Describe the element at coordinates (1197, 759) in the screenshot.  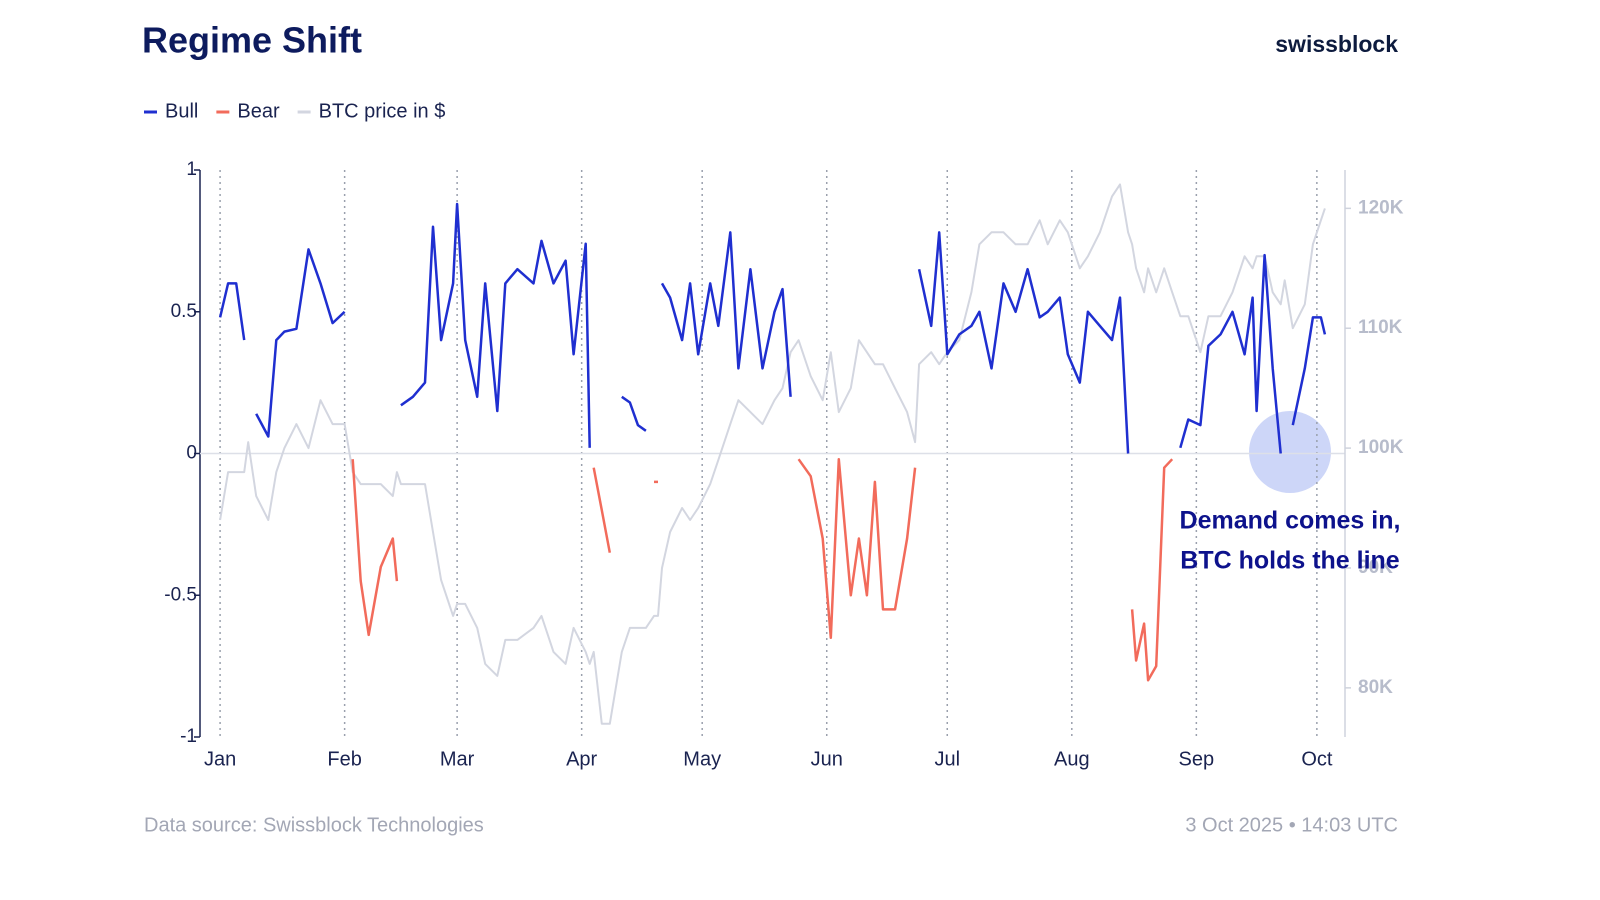
I see `x-tick-label: Sep` at that location.